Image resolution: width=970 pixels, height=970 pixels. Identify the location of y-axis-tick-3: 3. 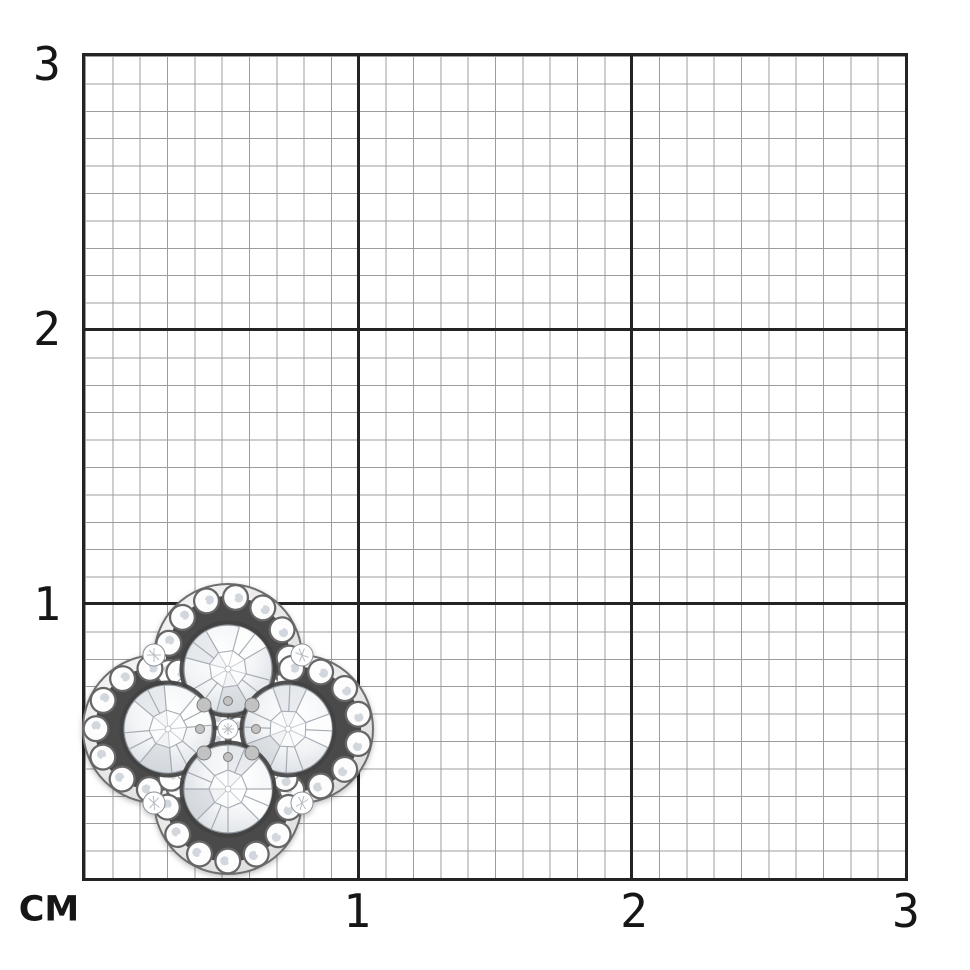
(47, 64).